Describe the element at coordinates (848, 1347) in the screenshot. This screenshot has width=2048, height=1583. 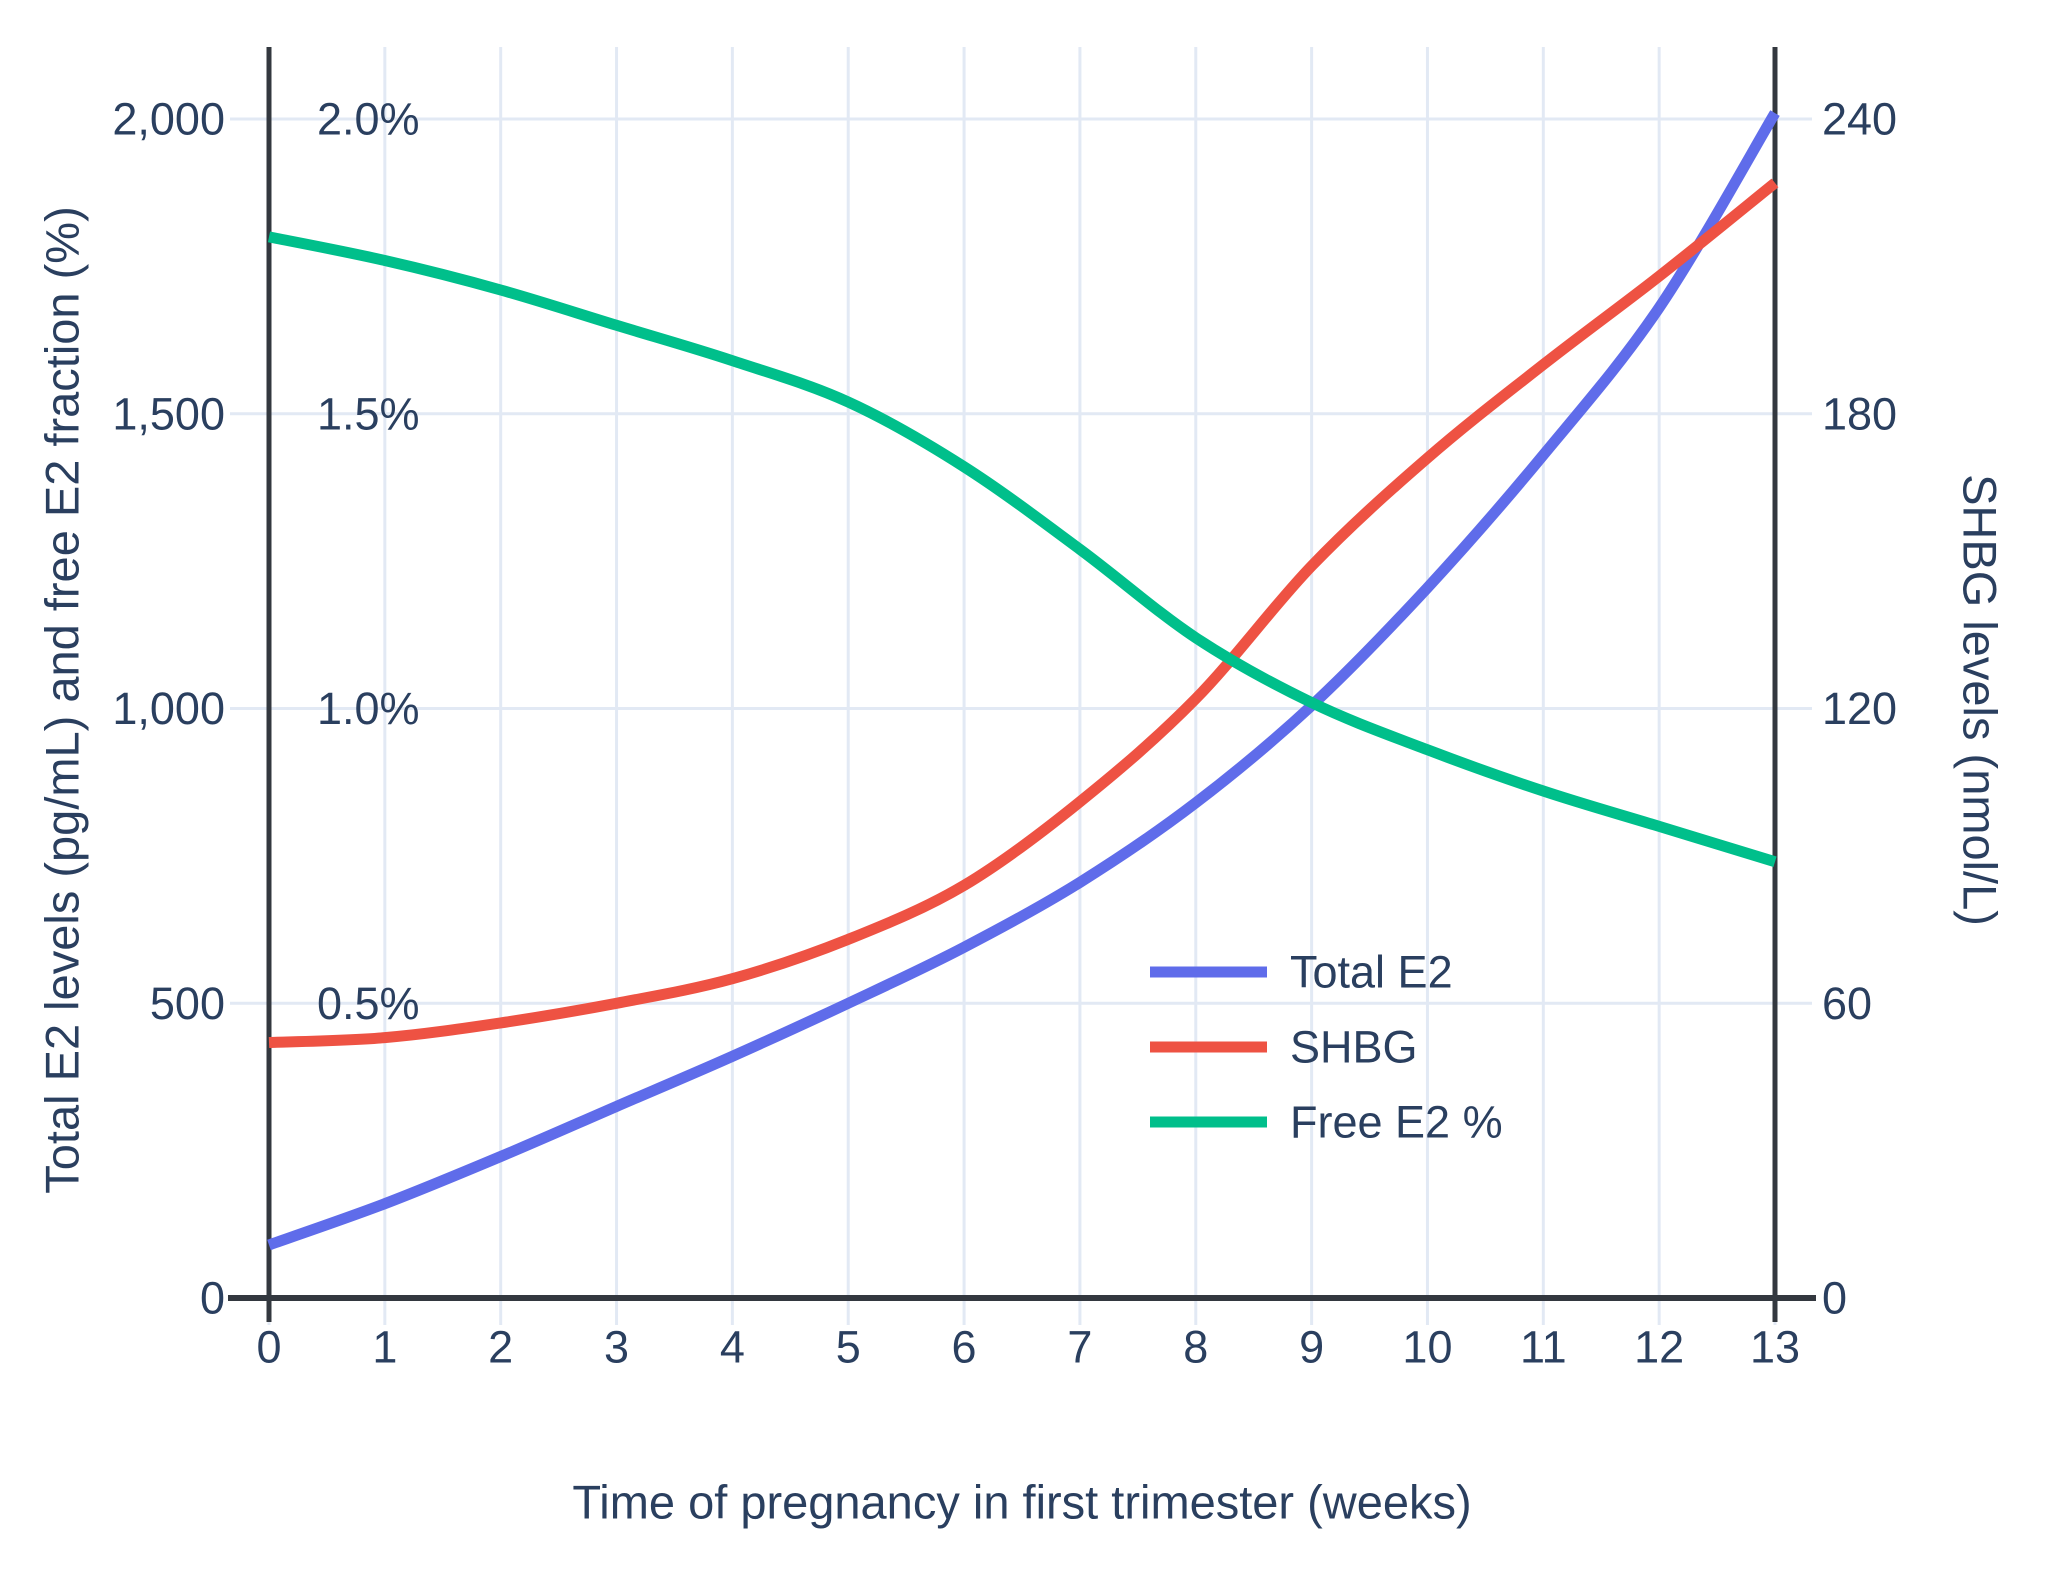
I see `x-axis-tick-label: 5` at that location.